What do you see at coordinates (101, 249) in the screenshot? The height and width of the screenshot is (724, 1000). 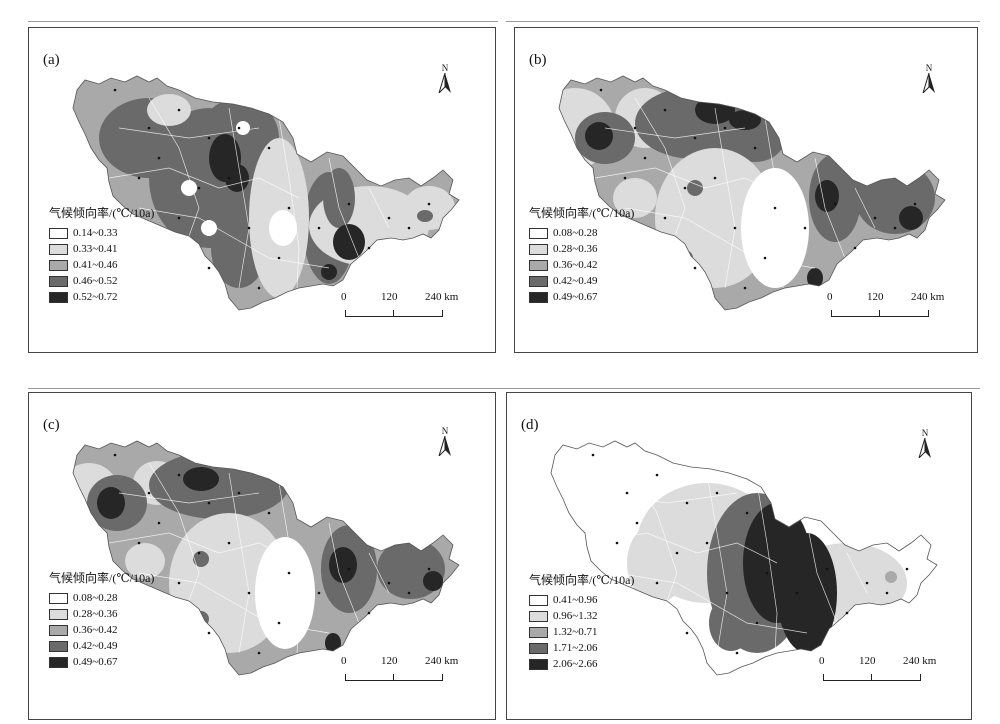 I see `legend-item: 0.33~0.41` at bounding box center [101, 249].